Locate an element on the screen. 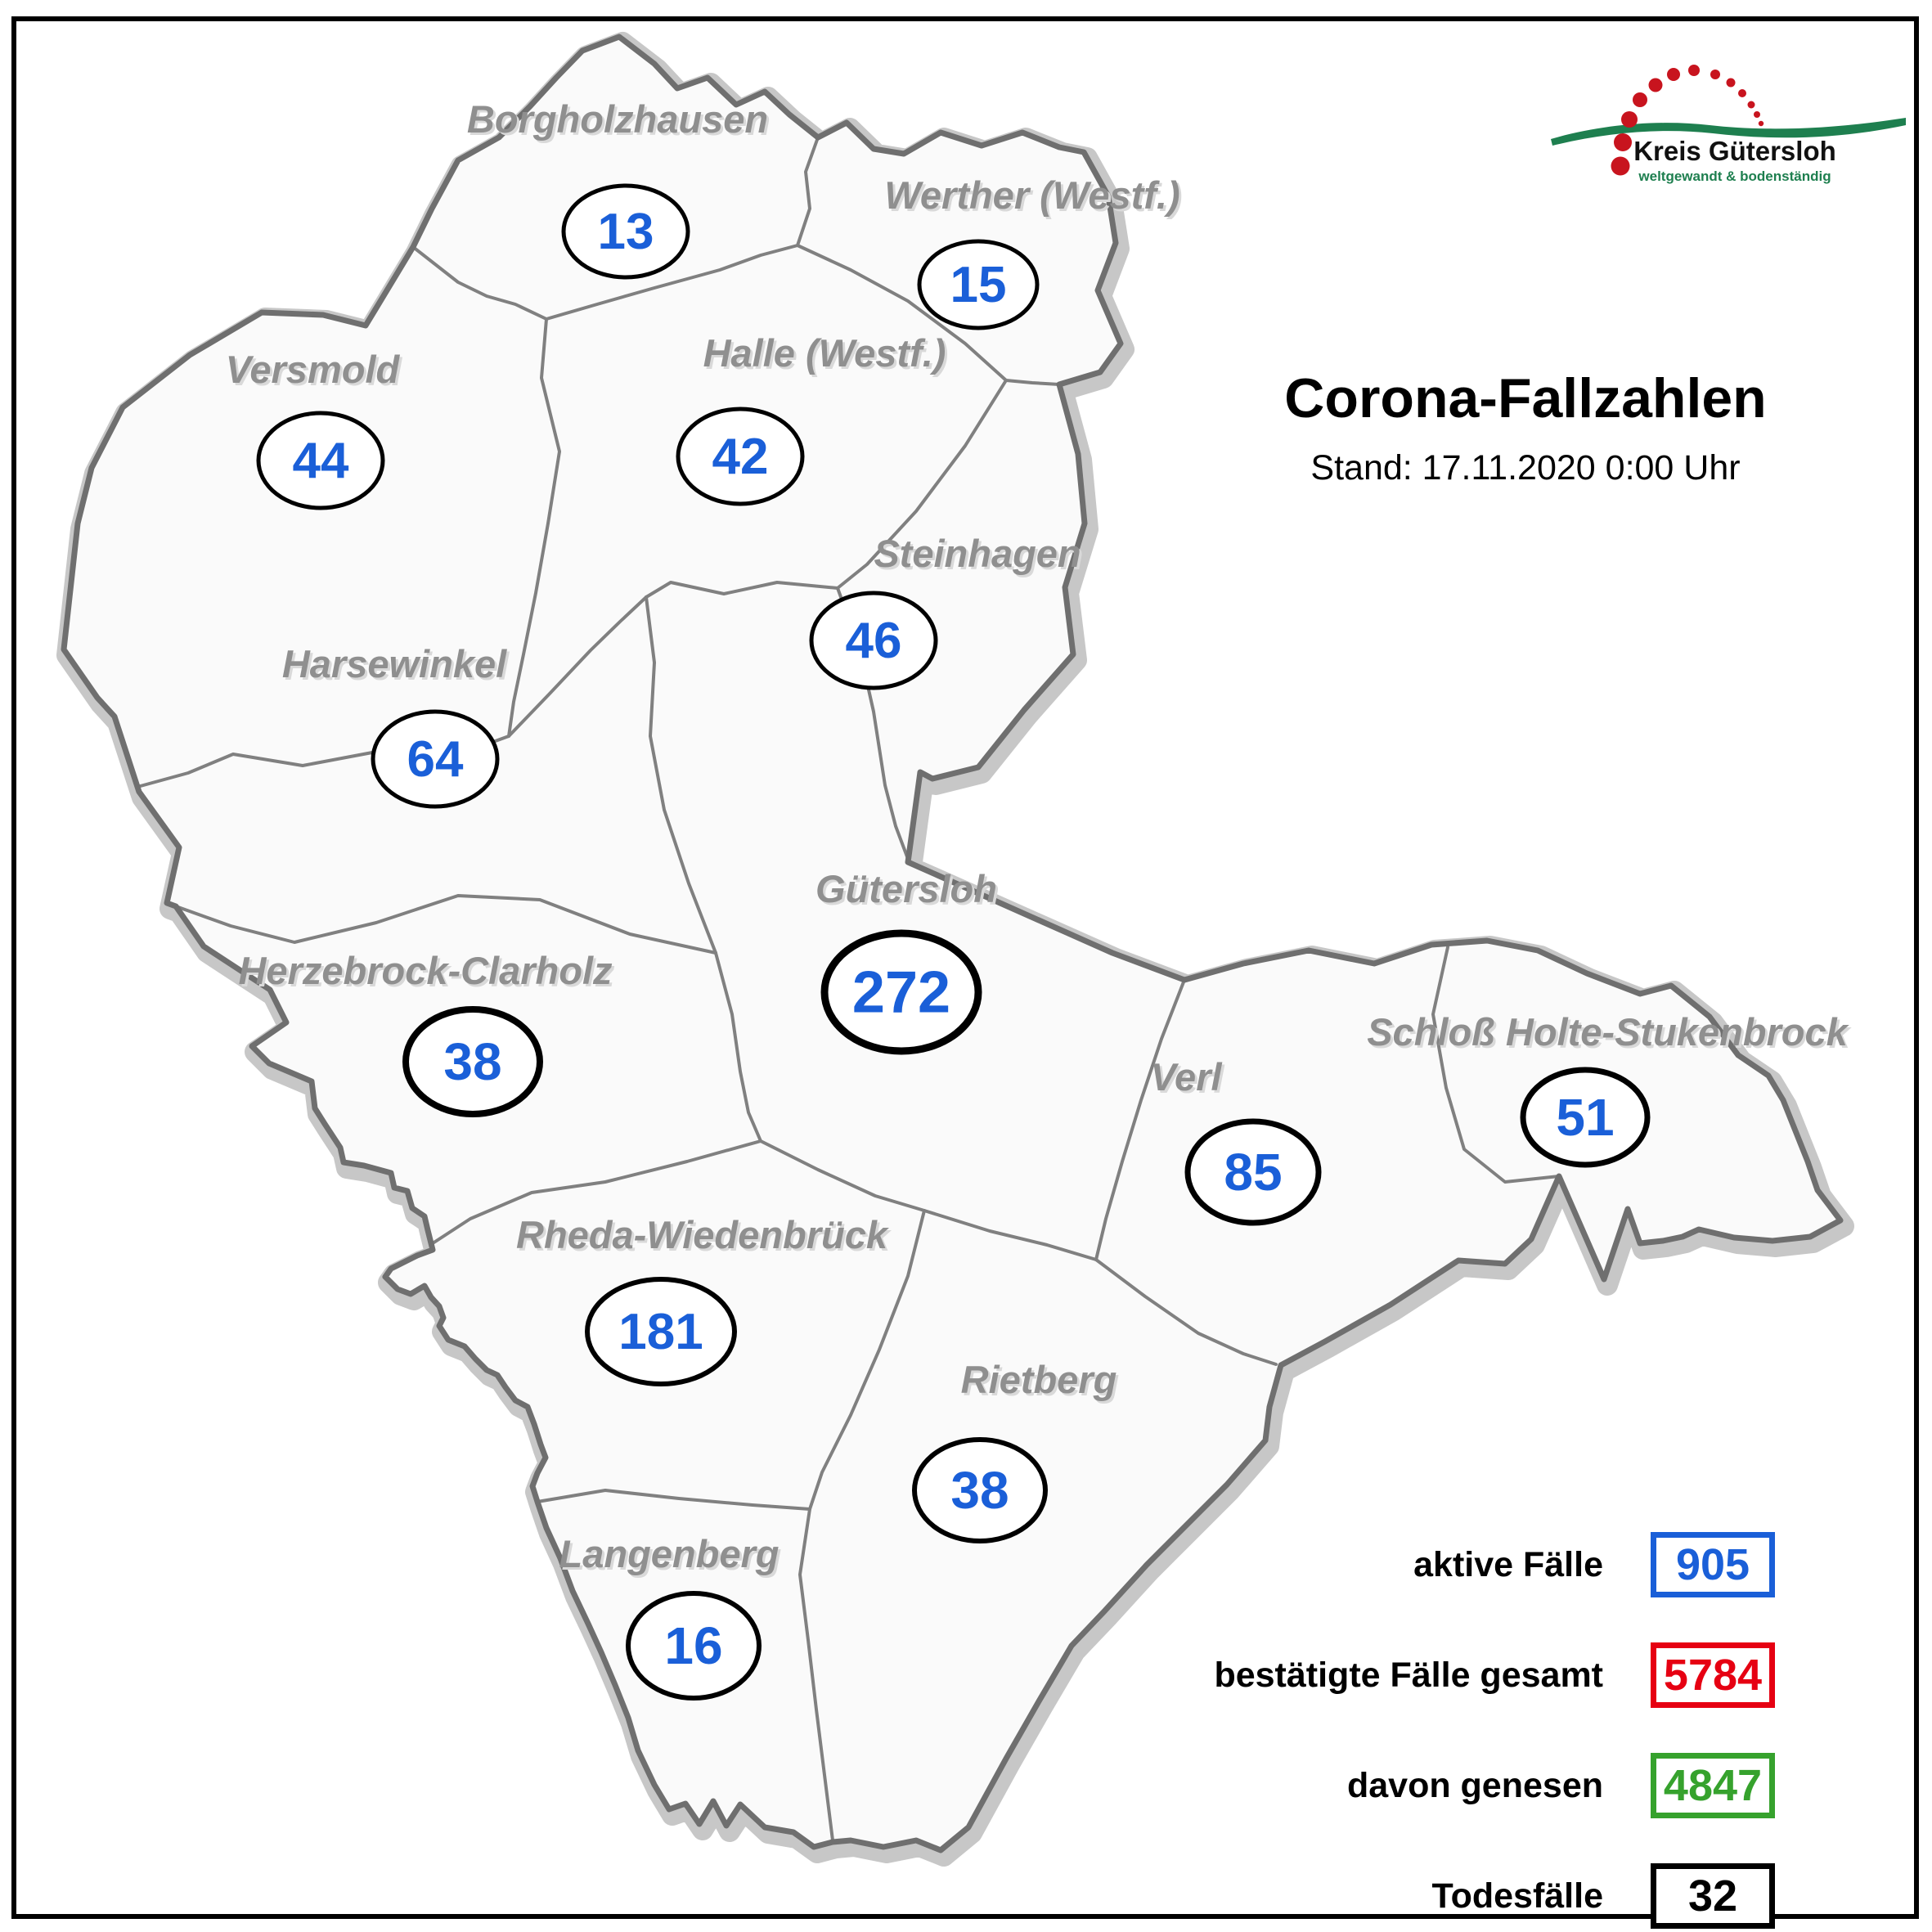 The height and width of the screenshot is (1932, 1932). municipality-label-shadow: Versmold is located at coordinates (316, 372).